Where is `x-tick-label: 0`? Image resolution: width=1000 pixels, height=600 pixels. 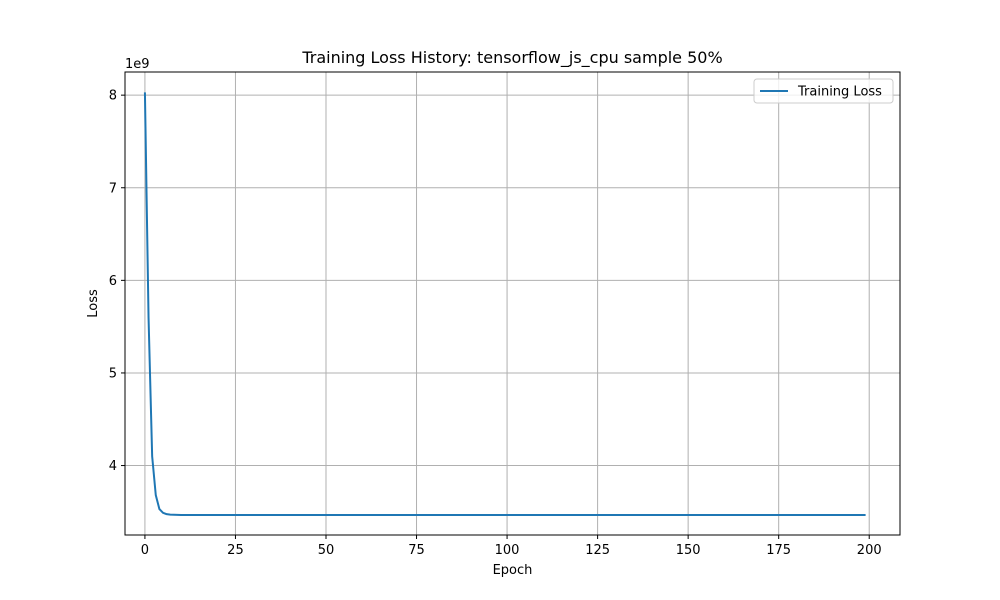
x-tick-label: 0 is located at coordinates (145, 550).